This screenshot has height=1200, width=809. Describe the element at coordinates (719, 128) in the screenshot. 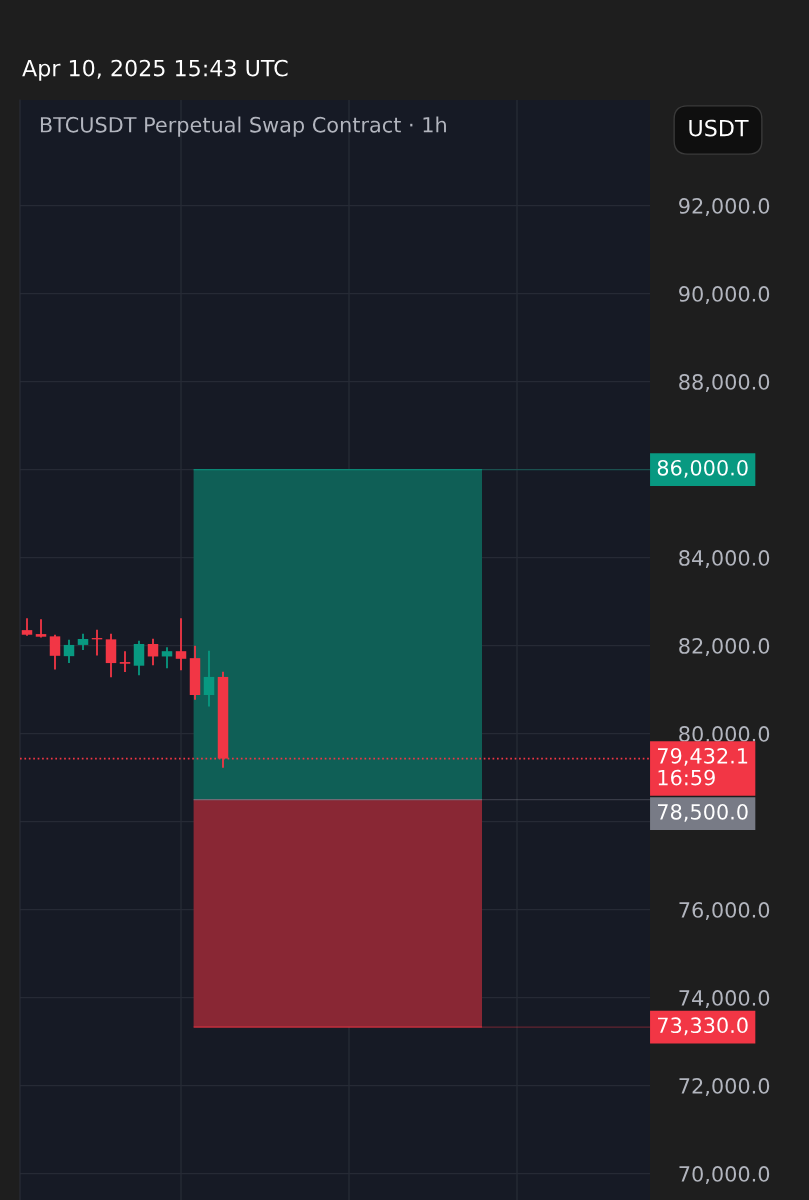

I see `text: USDT` at that location.